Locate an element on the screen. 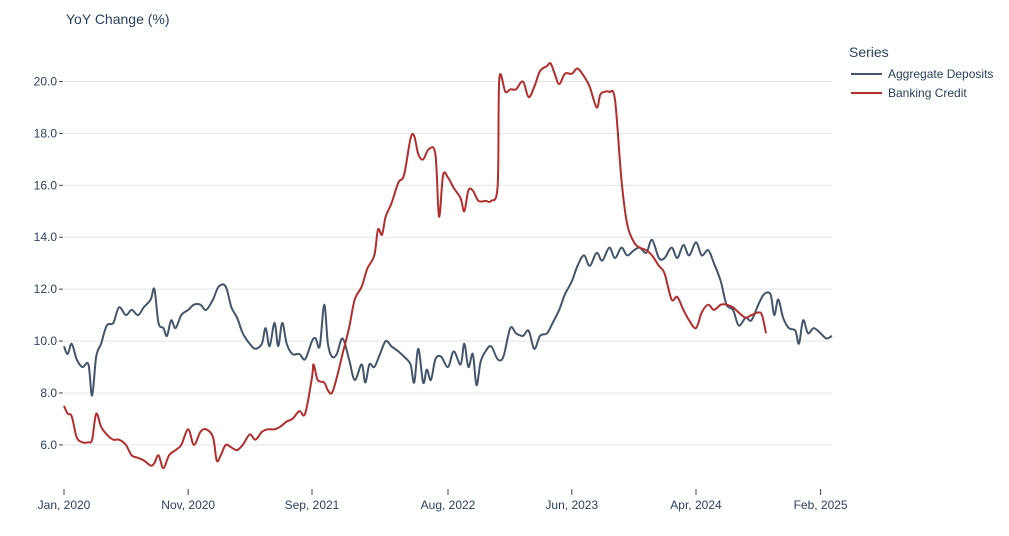 This screenshot has width=1009, height=536. y-axis-title: YoY Change (%) is located at coordinates (118, 19).